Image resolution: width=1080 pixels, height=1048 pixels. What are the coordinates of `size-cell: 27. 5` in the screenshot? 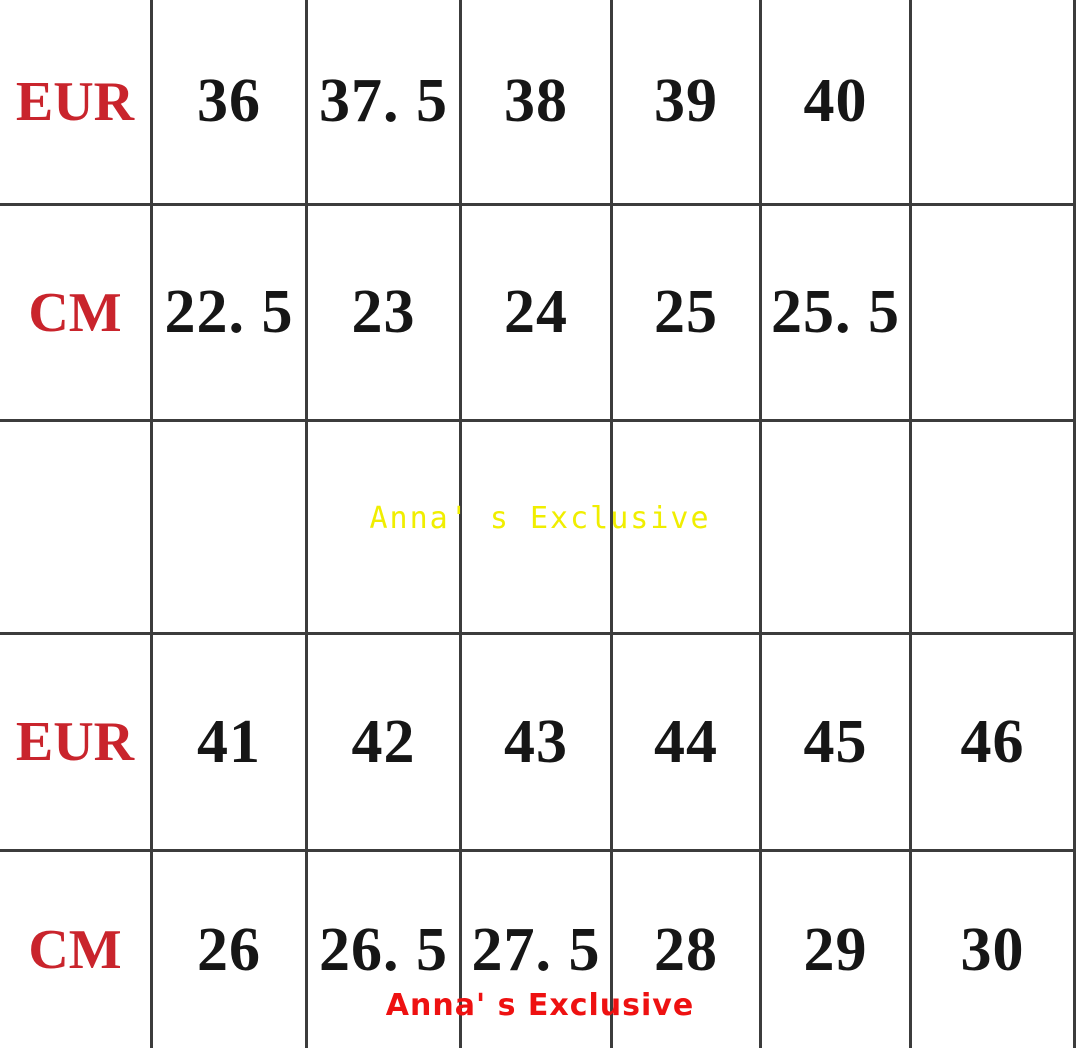 It's located at (537, 950).